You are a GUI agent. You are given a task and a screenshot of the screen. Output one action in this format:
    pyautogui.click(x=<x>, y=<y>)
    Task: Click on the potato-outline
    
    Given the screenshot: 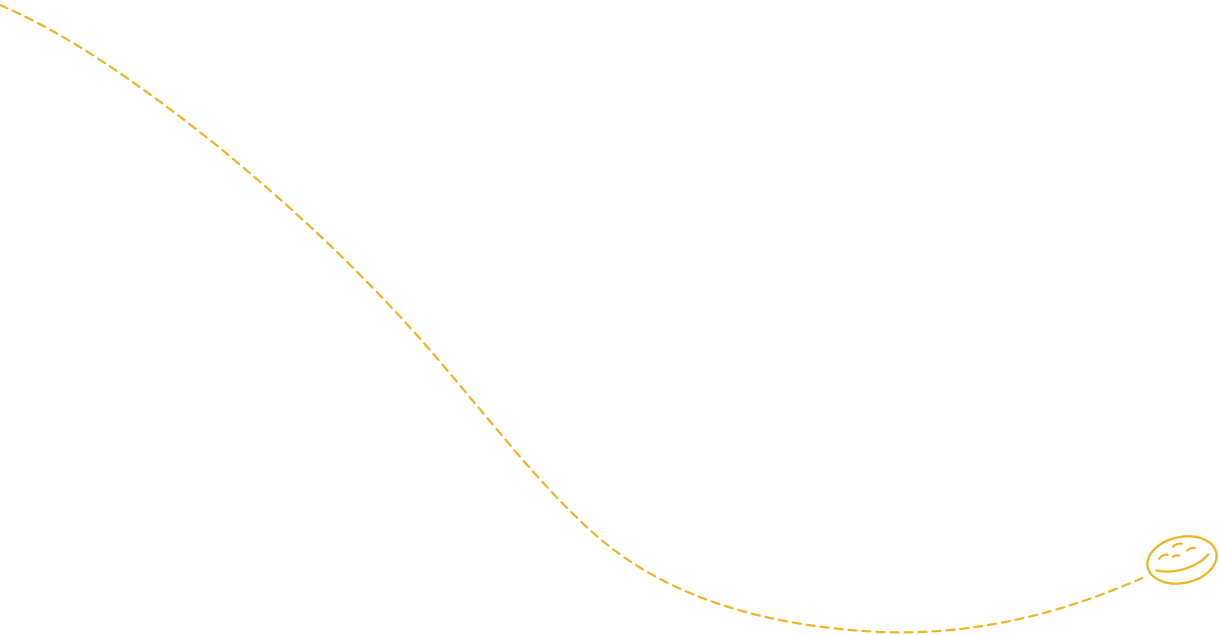 What is the action you would take?
    pyautogui.click(x=1182, y=560)
    